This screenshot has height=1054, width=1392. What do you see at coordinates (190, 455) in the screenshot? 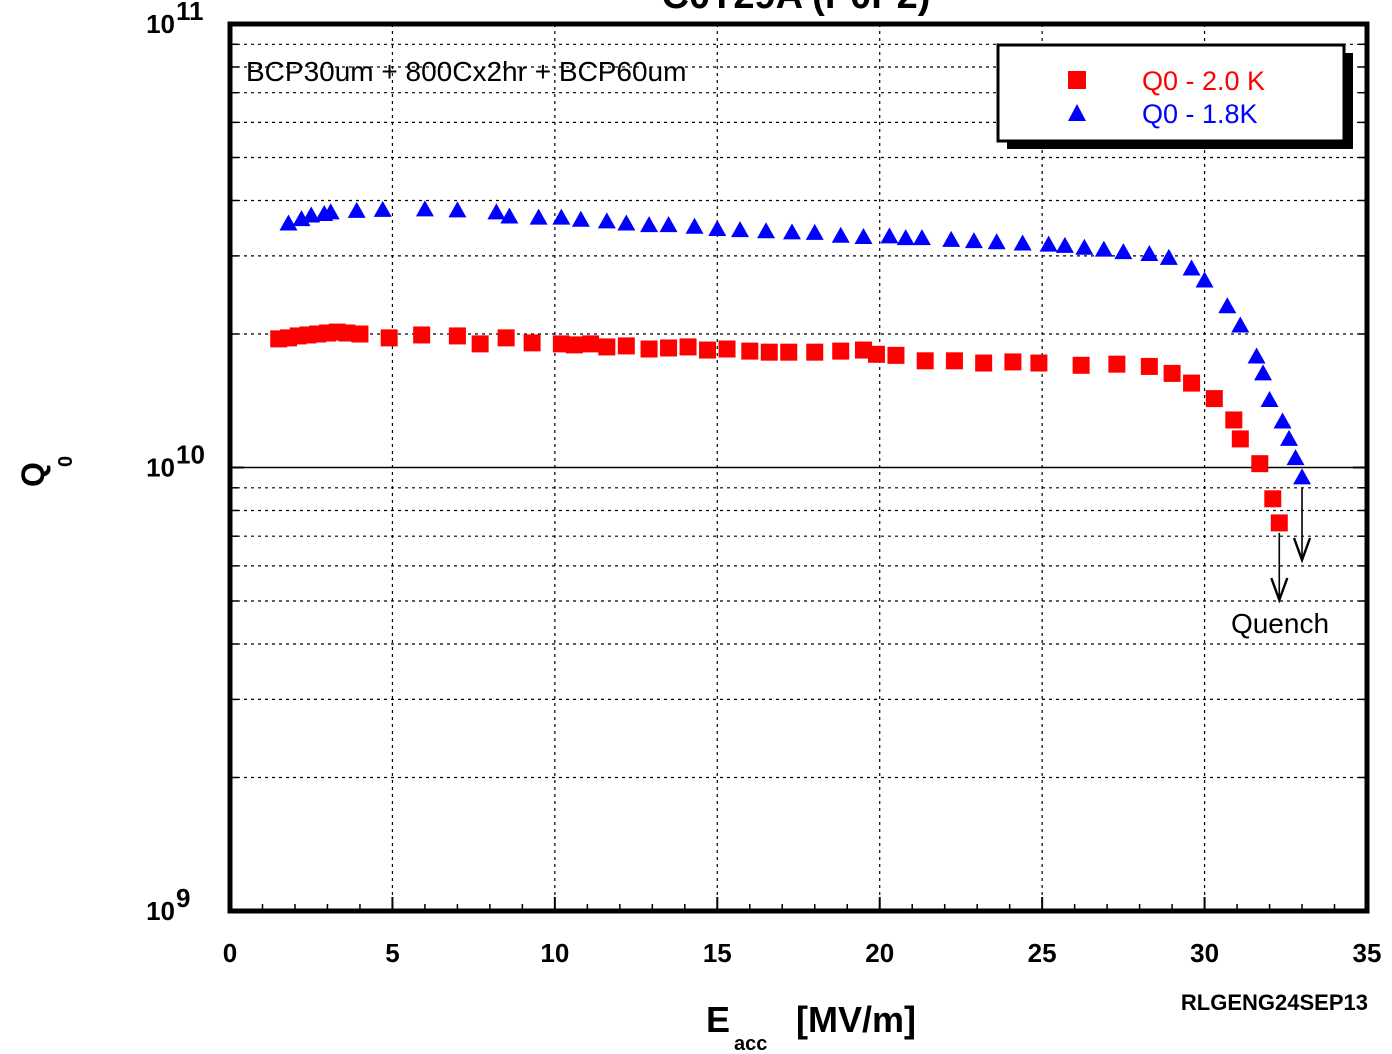
I see `y-tick-label-exponent: 10` at bounding box center [190, 455].